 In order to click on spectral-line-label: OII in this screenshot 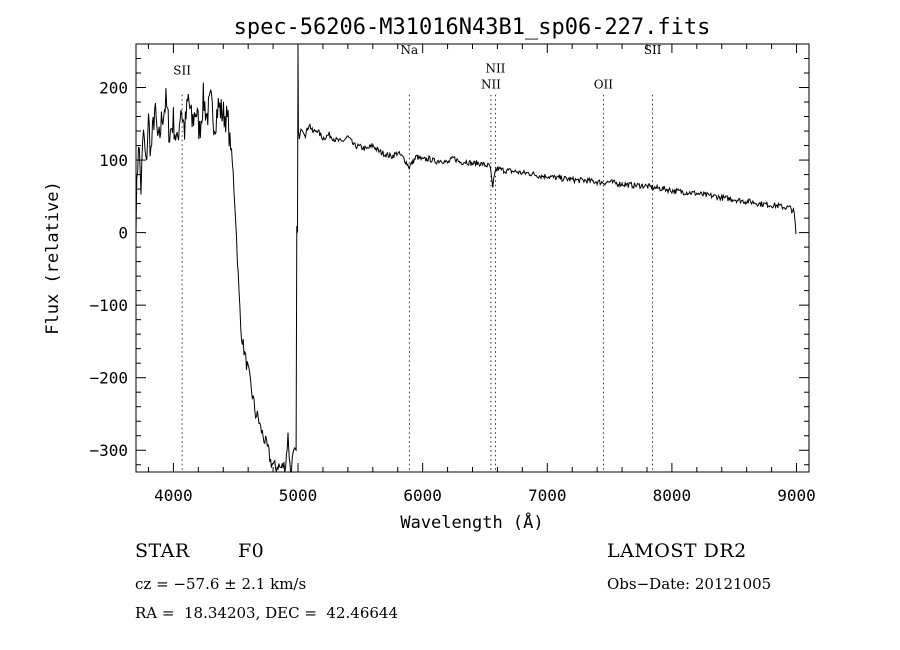, I will do `click(604, 84)`.